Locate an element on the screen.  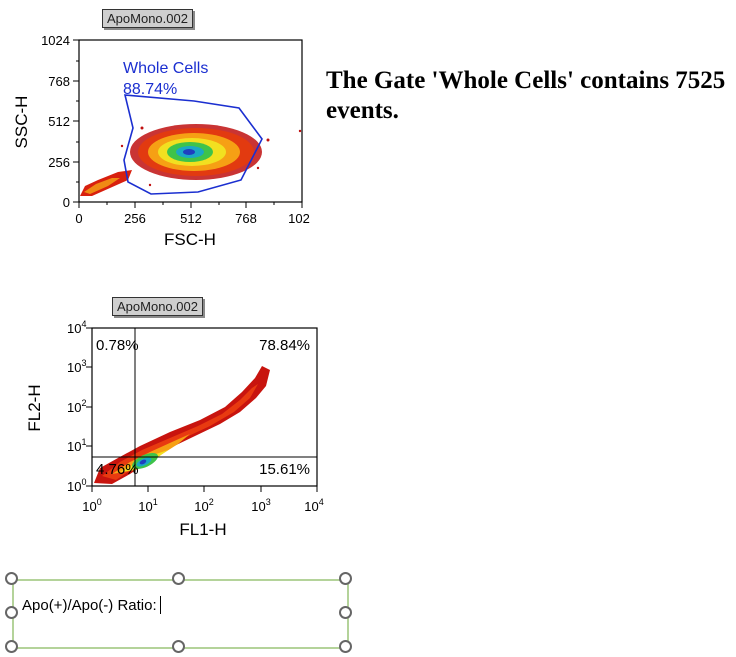
plot2-x-axis-label: FL1-H is located at coordinates (202, 529).